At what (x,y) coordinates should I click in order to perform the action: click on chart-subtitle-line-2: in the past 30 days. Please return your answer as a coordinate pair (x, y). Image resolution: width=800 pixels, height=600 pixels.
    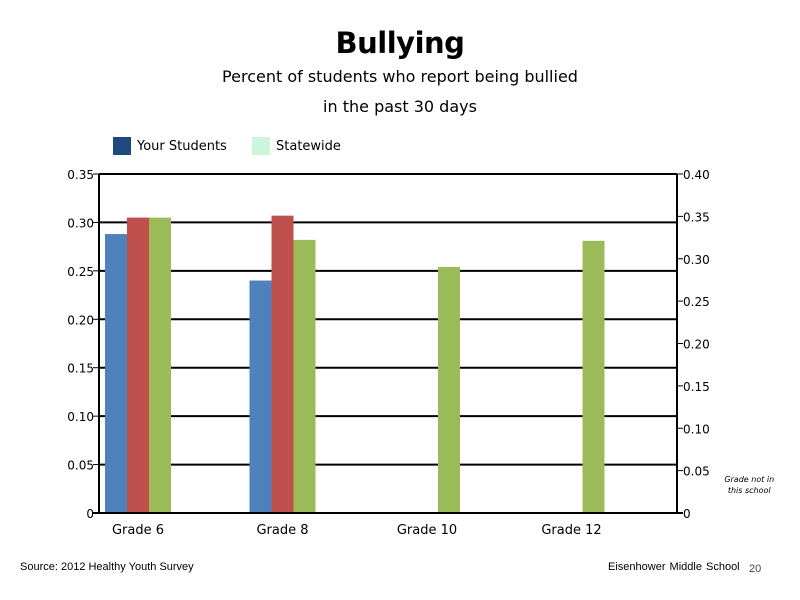
    Looking at the image, I should click on (400, 106).